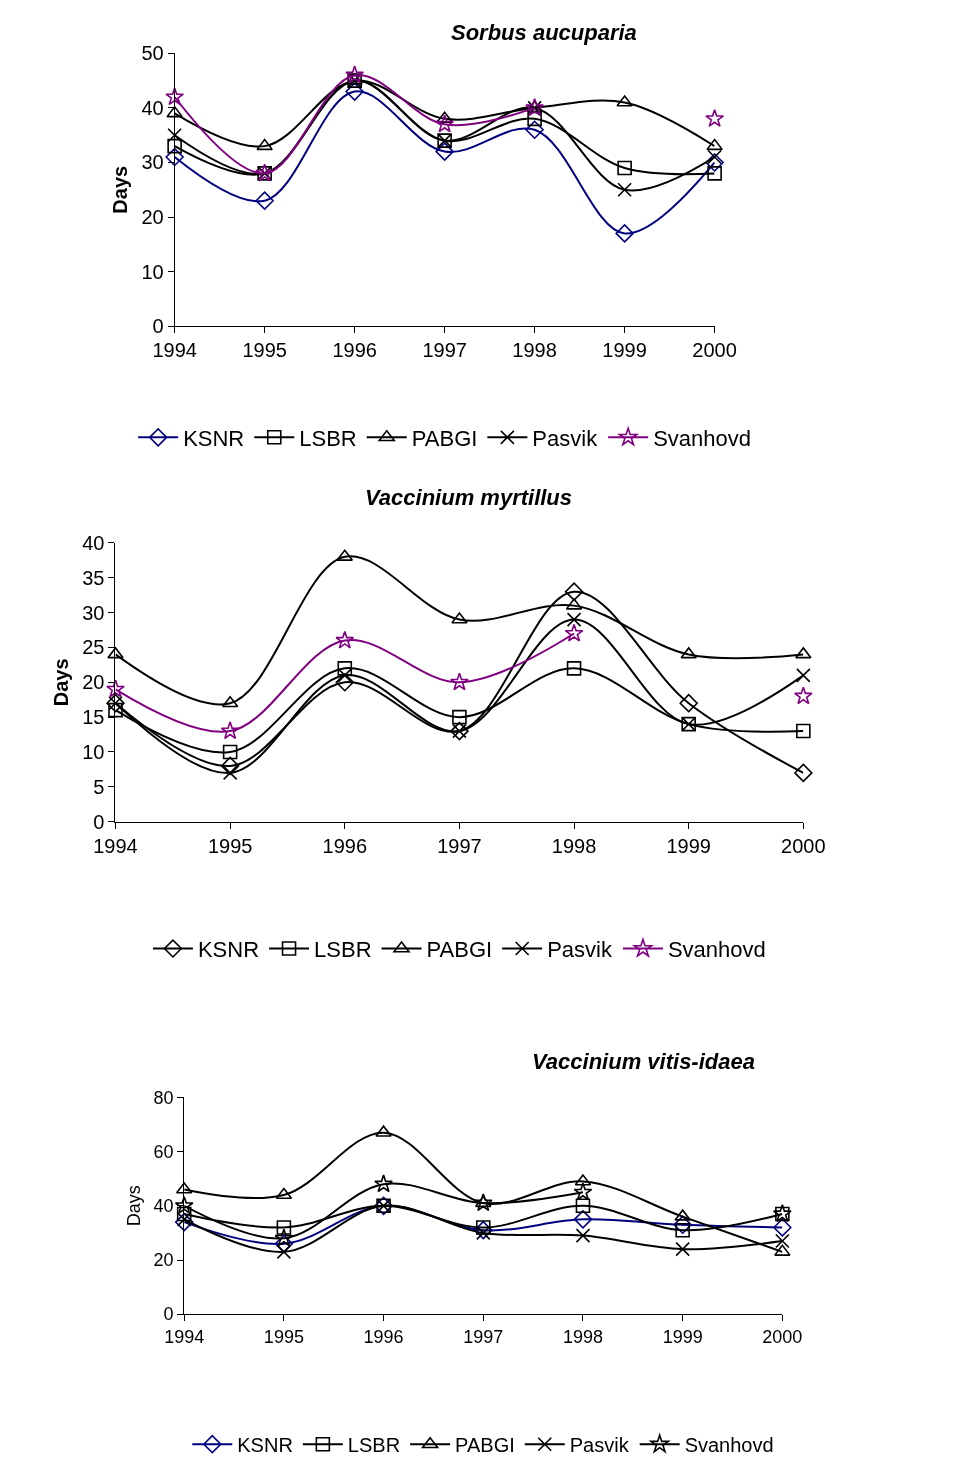 Image resolution: width=957 pixels, height=1468 pixels. What do you see at coordinates (544, 32) in the screenshot?
I see `chart-title: Sorbus aucuparia` at bounding box center [544, 32].